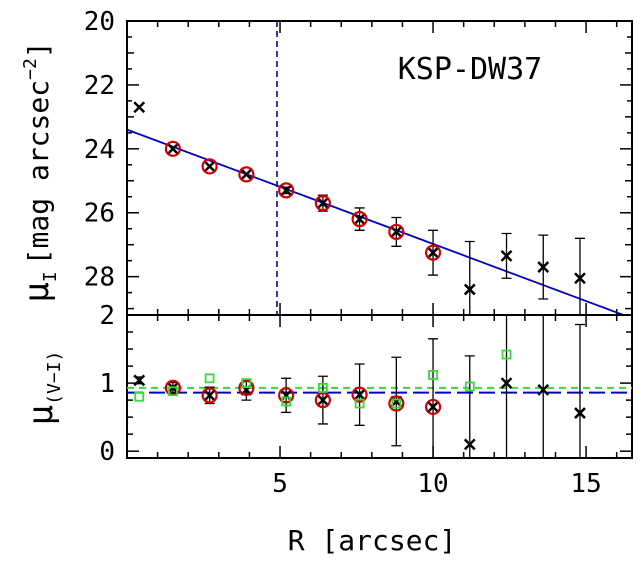 Image resolution: width=642 pixels, height=562 pixels. I want to click on ylabel-top-bracket-close: ], so click(38, 49).